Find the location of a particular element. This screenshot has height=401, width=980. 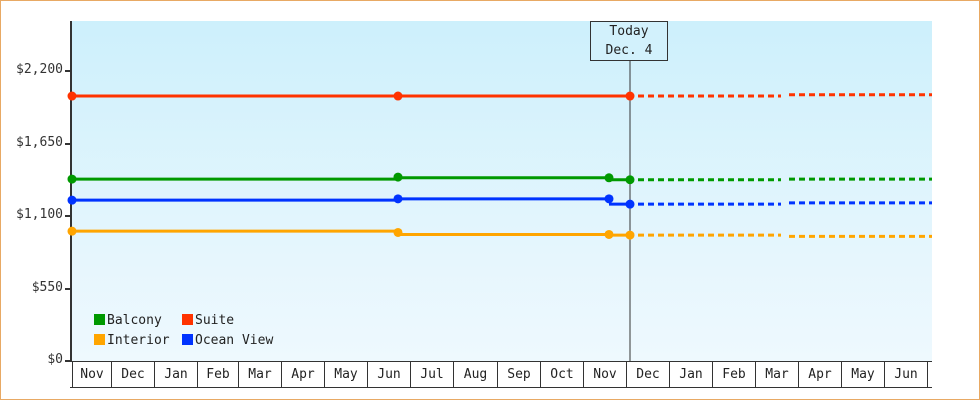

y-tick-label: $1,650 is located at coordinates (39, 142).